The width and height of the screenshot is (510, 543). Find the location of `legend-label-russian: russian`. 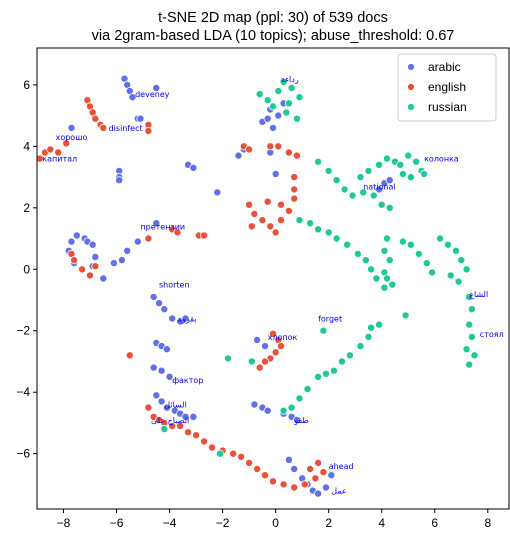

legend-label-russian: russian is located at coordinates (447, 107).